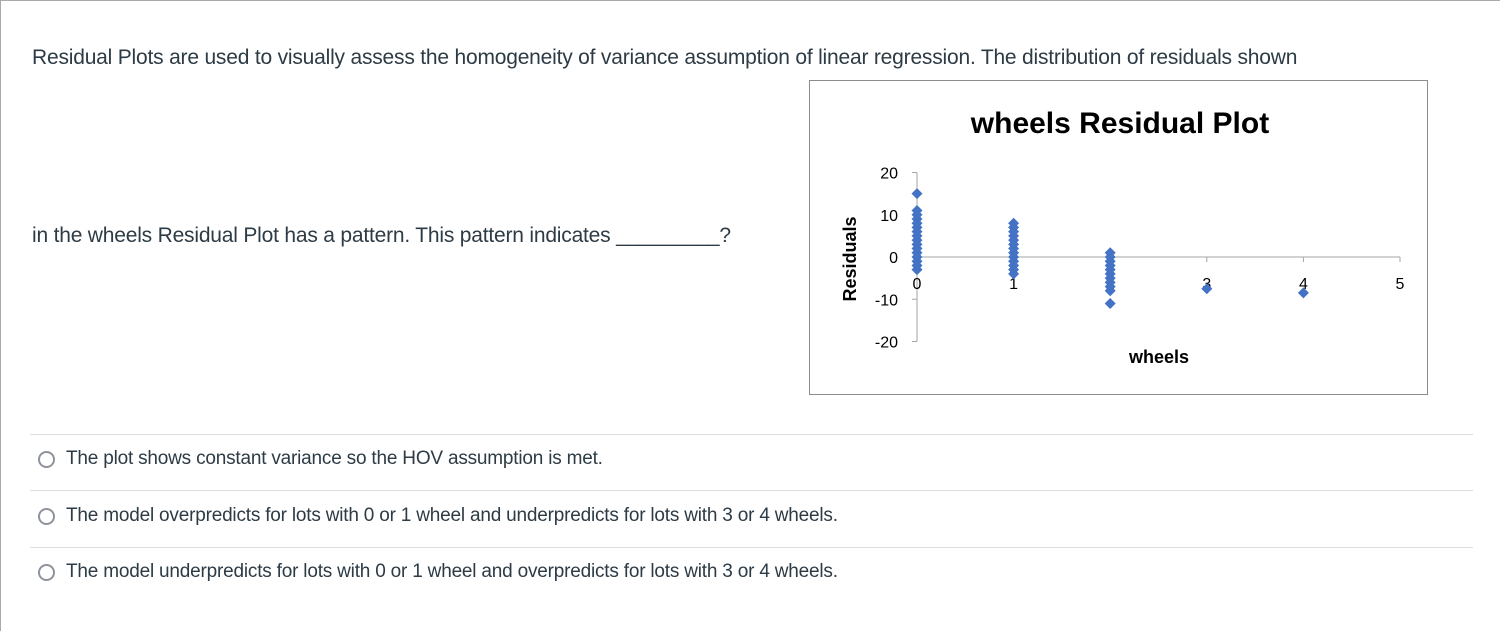  Describe the element at coordinates (1110, 248) in the screenshot. I see `data-points` at that location.